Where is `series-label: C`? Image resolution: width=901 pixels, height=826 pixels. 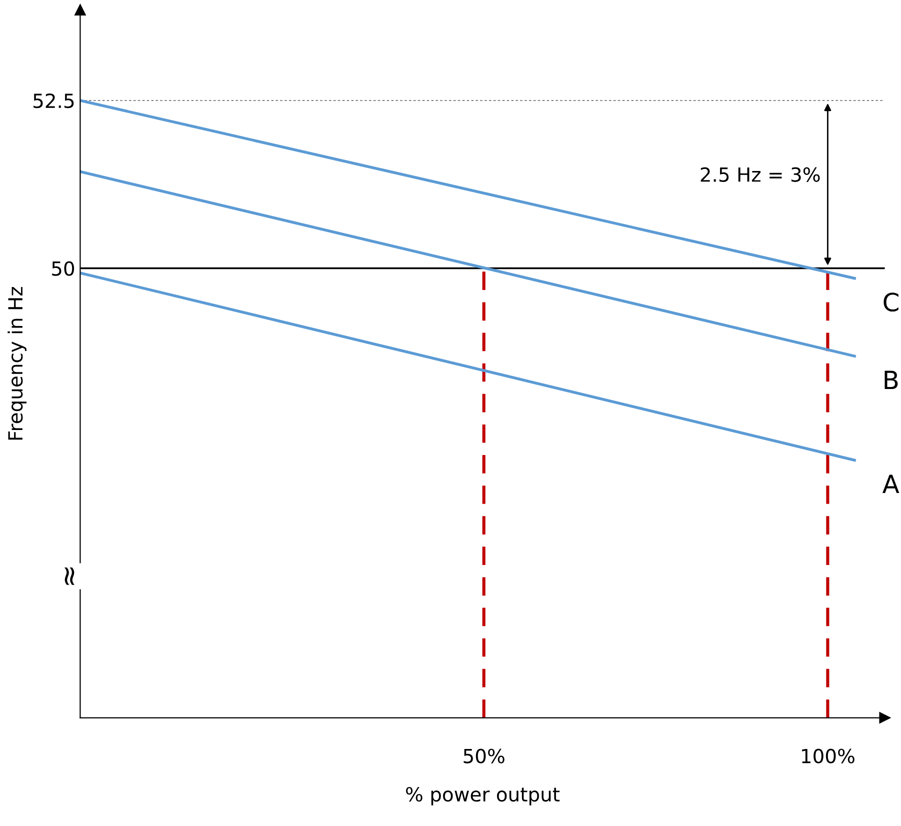 series-label: C is located at coordinates (891, 302).